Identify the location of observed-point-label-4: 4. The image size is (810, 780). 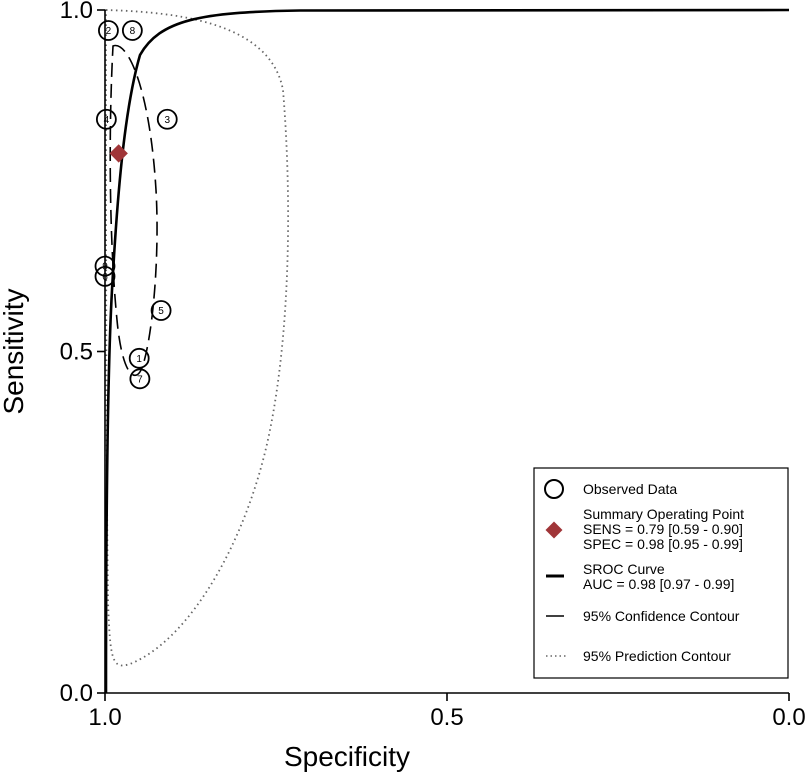
(107, 120).